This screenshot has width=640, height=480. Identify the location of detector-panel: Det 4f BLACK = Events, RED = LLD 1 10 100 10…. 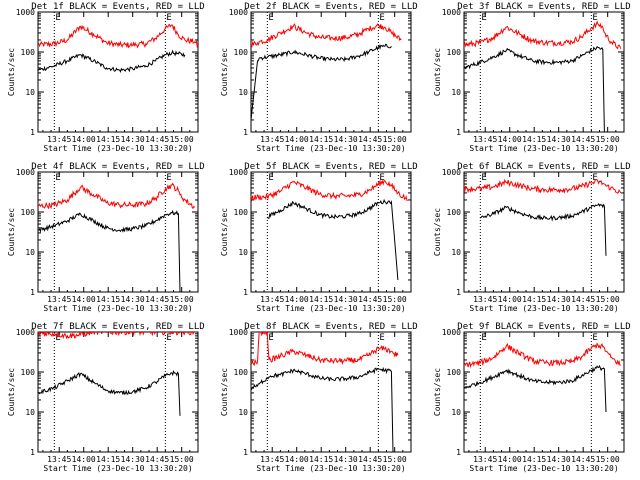
(106, 237).